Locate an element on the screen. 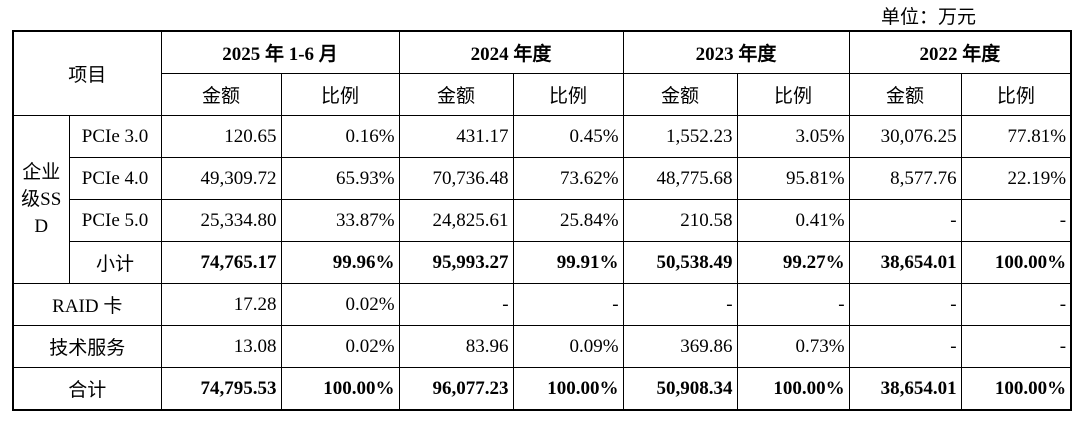 The width and height of the screenshot is (1080, 425). table-cell: 小计 is located at coordinates (115, 262).